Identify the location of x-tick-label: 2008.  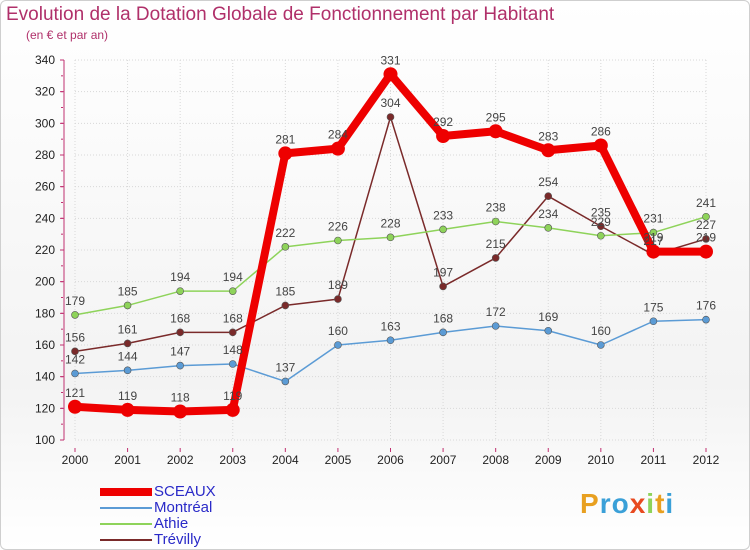
(495, 460).